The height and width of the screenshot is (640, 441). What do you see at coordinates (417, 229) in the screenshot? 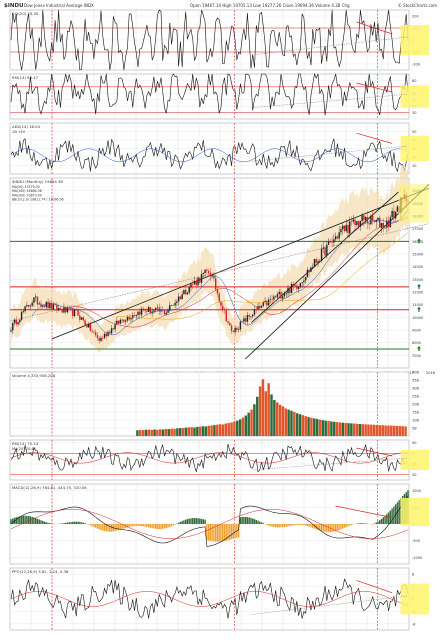
I see `price-panel-tick-label: 17000` at bounding box center [417, 229].